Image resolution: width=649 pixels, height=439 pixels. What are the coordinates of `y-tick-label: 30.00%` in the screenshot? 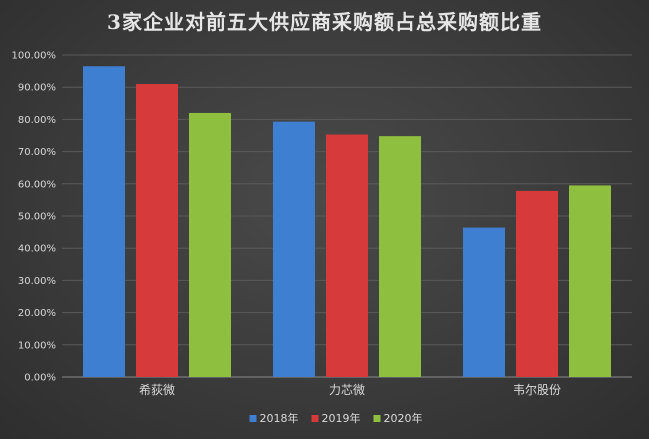 It's located at (37, 281).